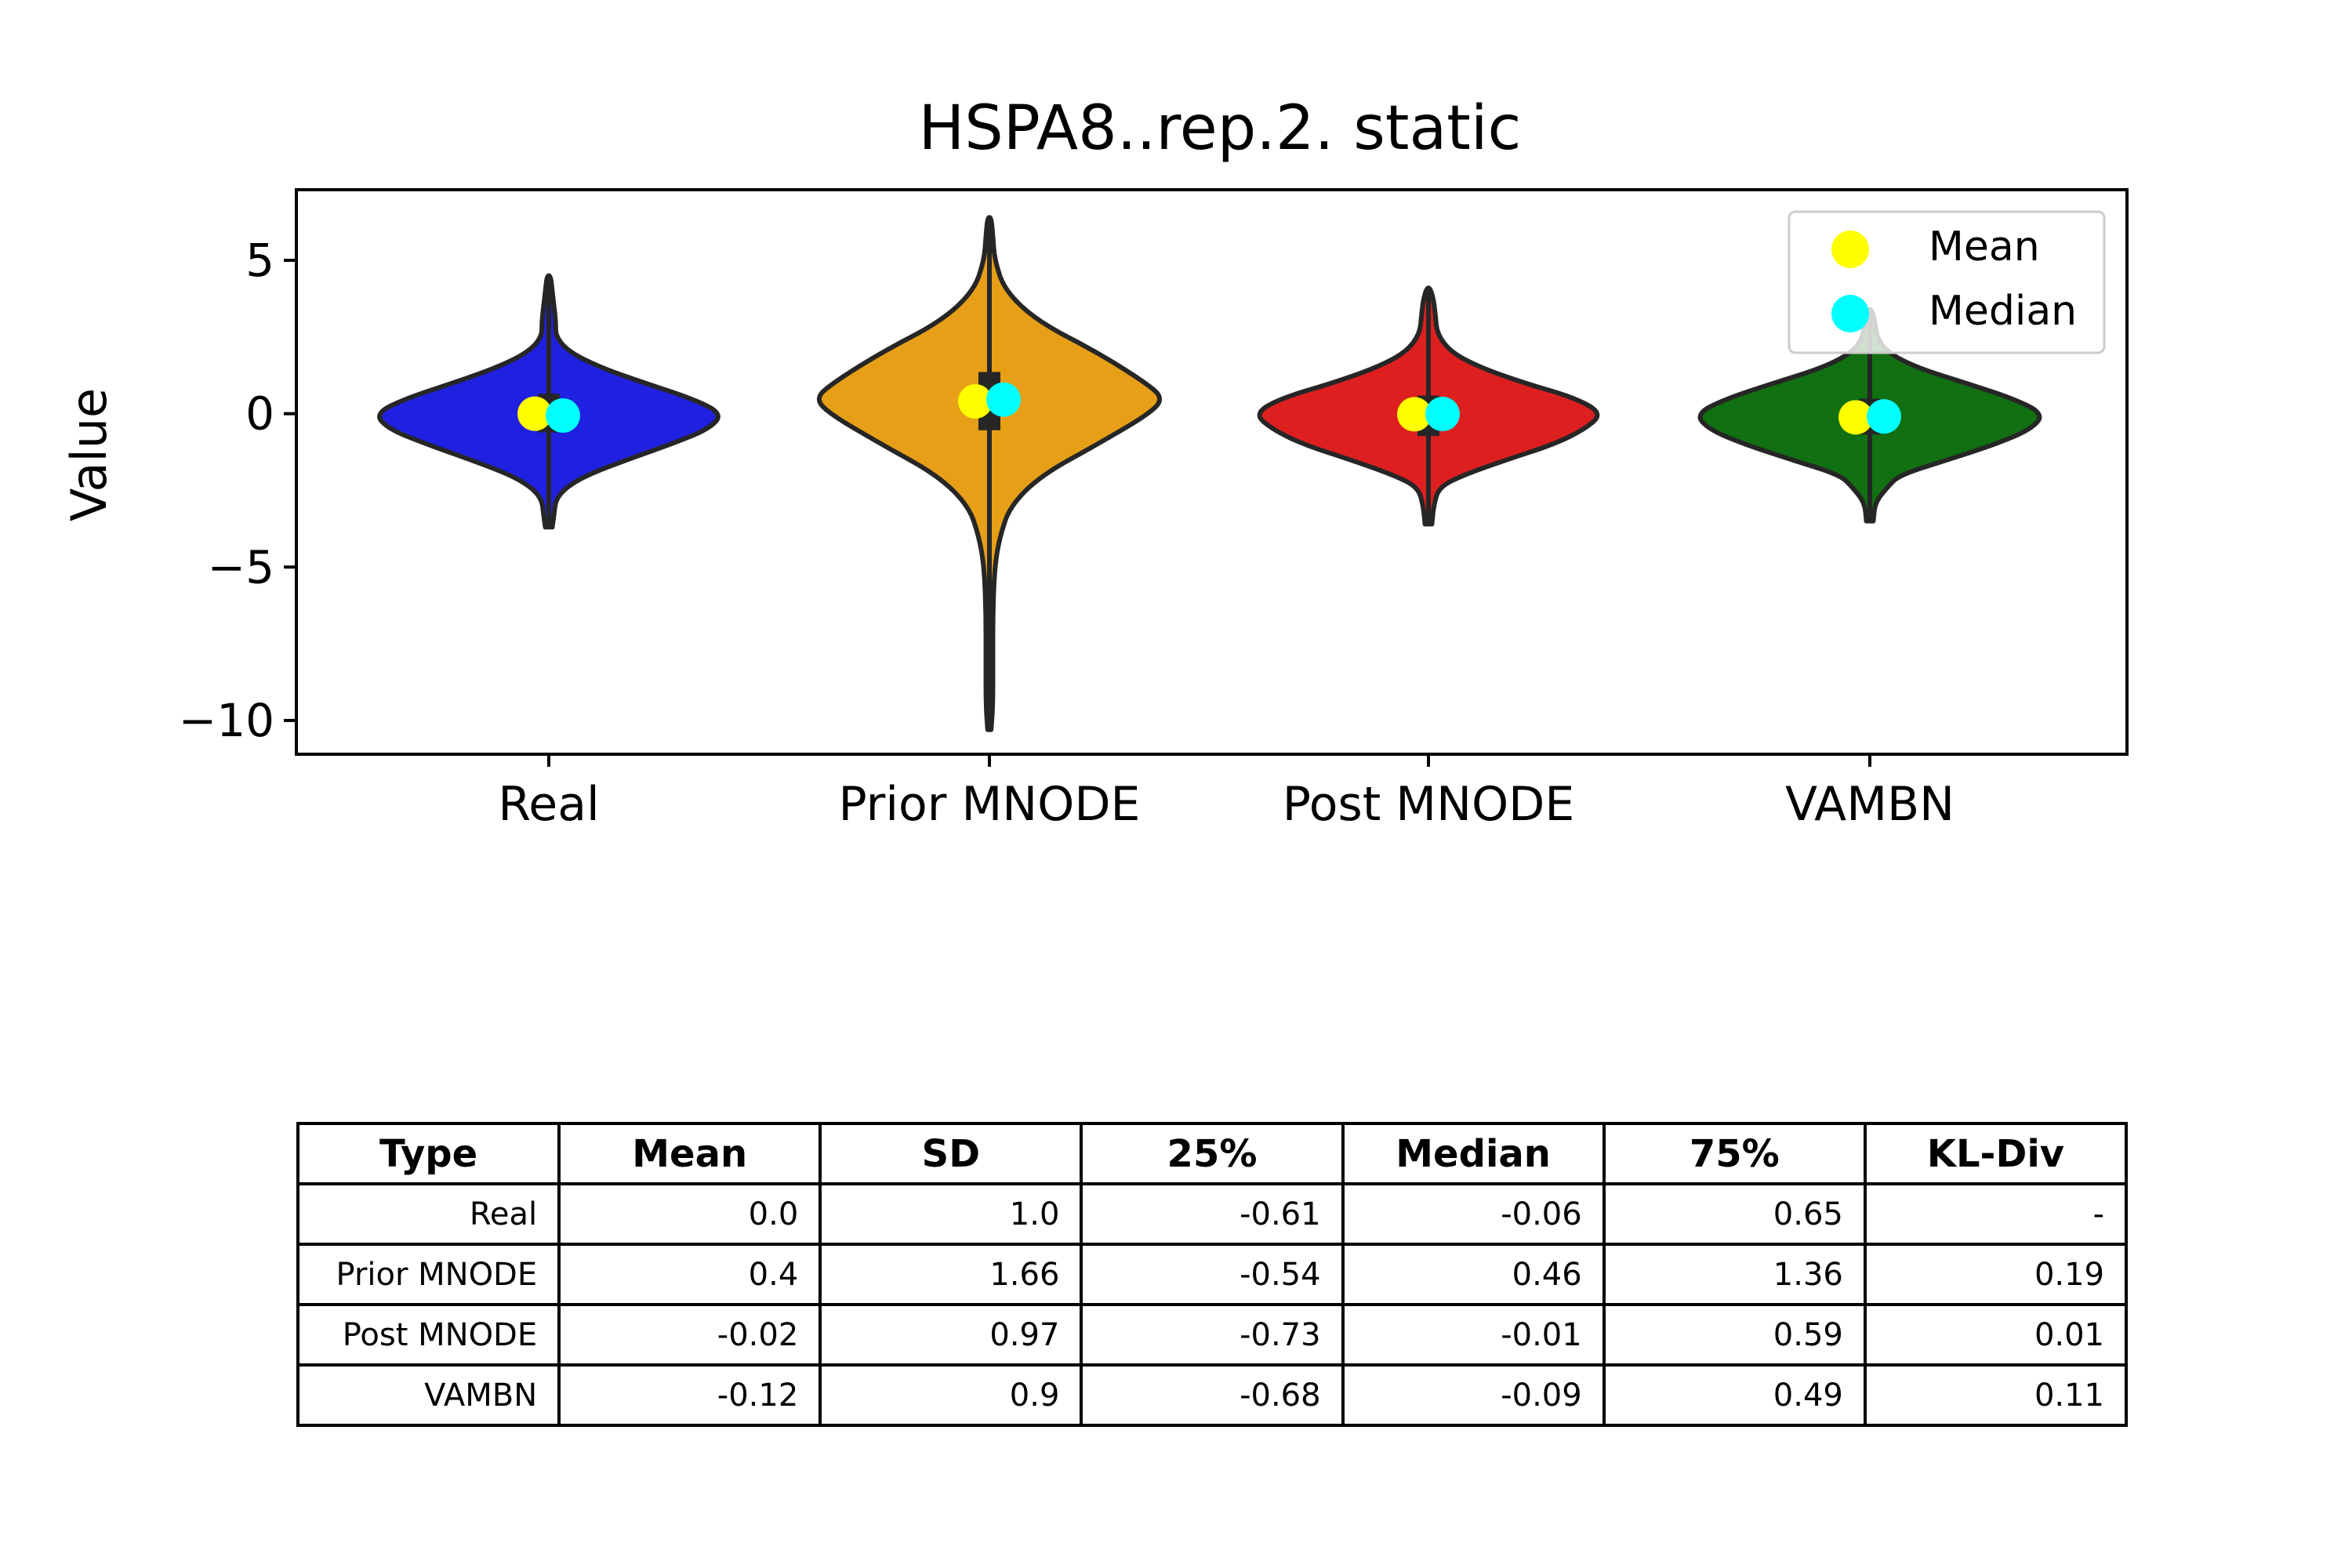 The height and width of the screenshot is (1568, 2352). I want to click on legend: Mean Median, so click(1947, 282).